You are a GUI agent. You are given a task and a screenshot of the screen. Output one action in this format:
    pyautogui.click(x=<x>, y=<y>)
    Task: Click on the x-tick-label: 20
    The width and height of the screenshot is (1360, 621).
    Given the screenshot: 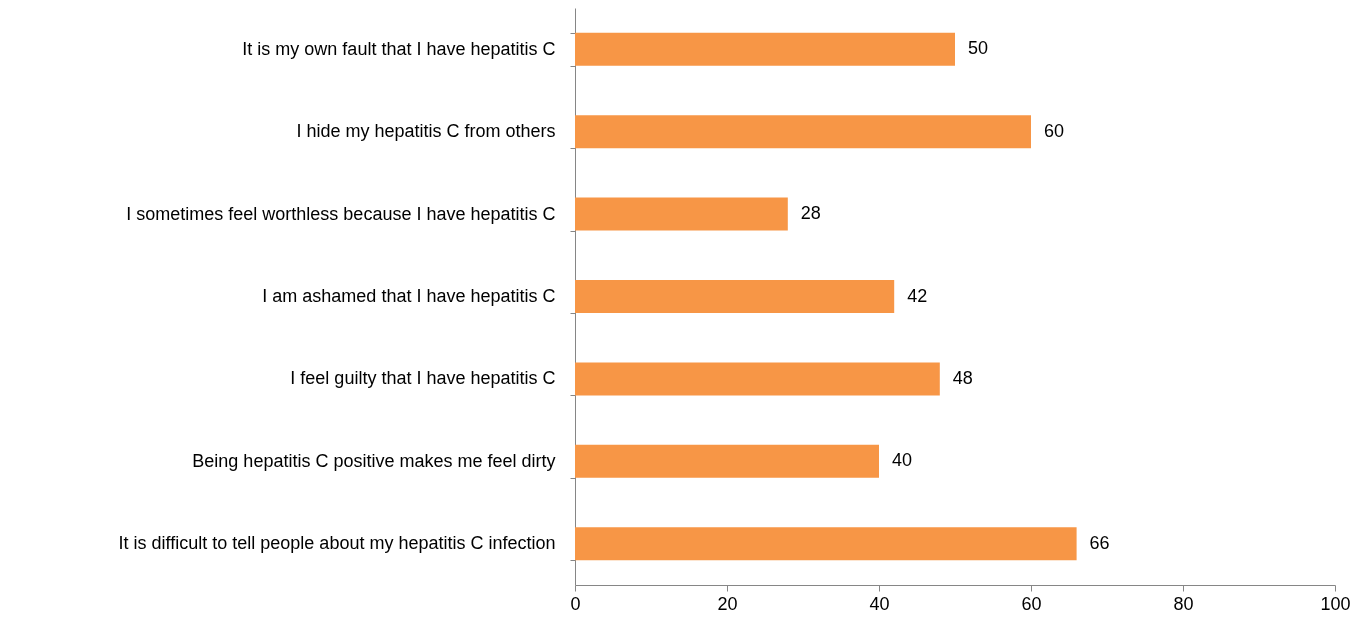 What is the action you would take?
    pyautogui.click(x=727, y=603)
    